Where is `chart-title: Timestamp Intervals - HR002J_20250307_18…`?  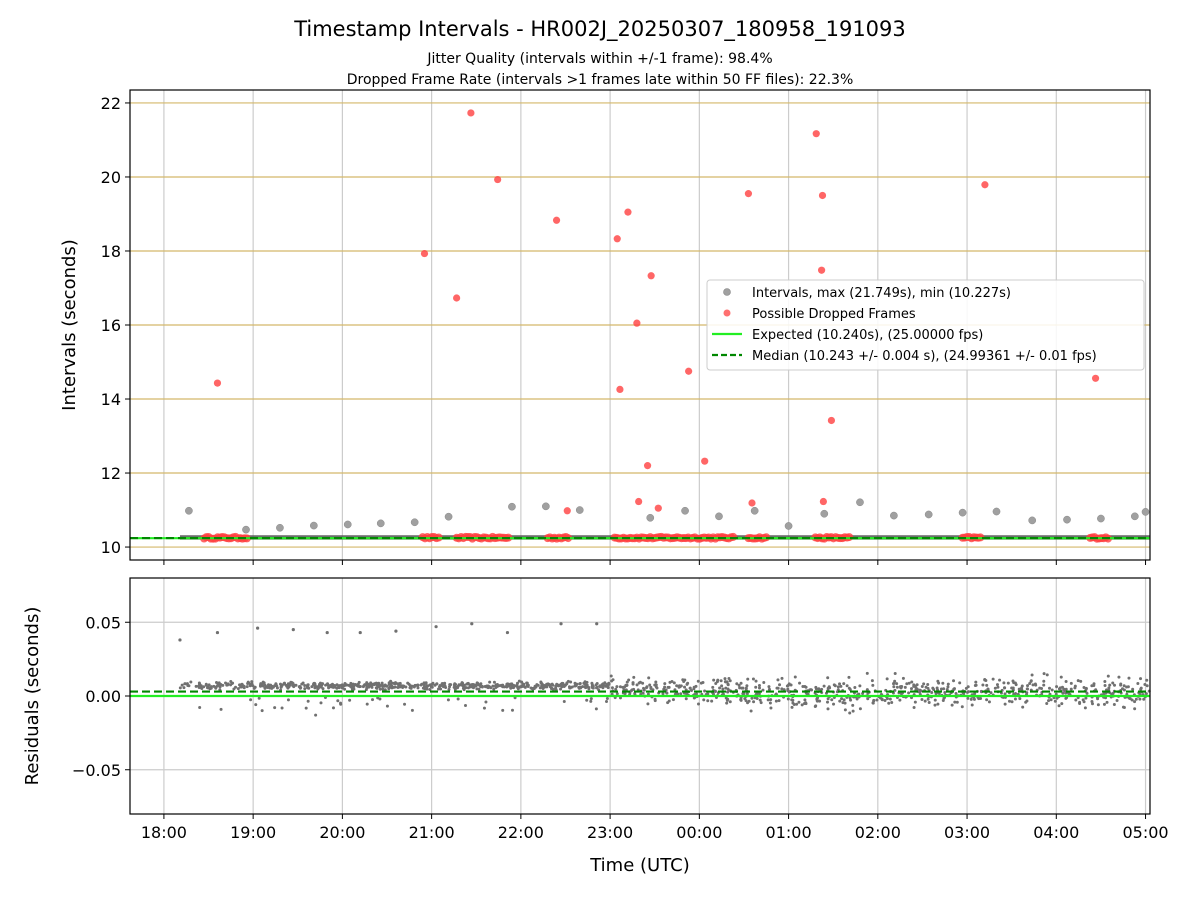
chart-title: Timestamp Intervals - HR002J_20250307_18… is located at coordinates (599, 29).